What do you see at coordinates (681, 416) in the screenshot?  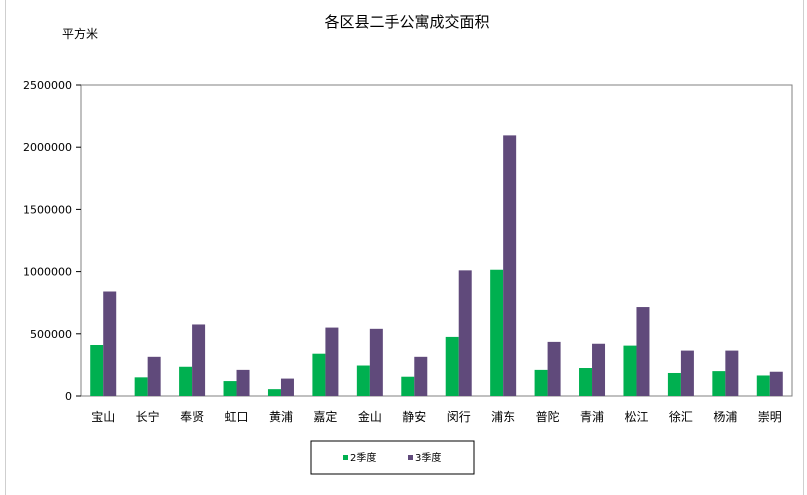 I see `x-category-label: 徐汇` at bounding box center [681, 416].